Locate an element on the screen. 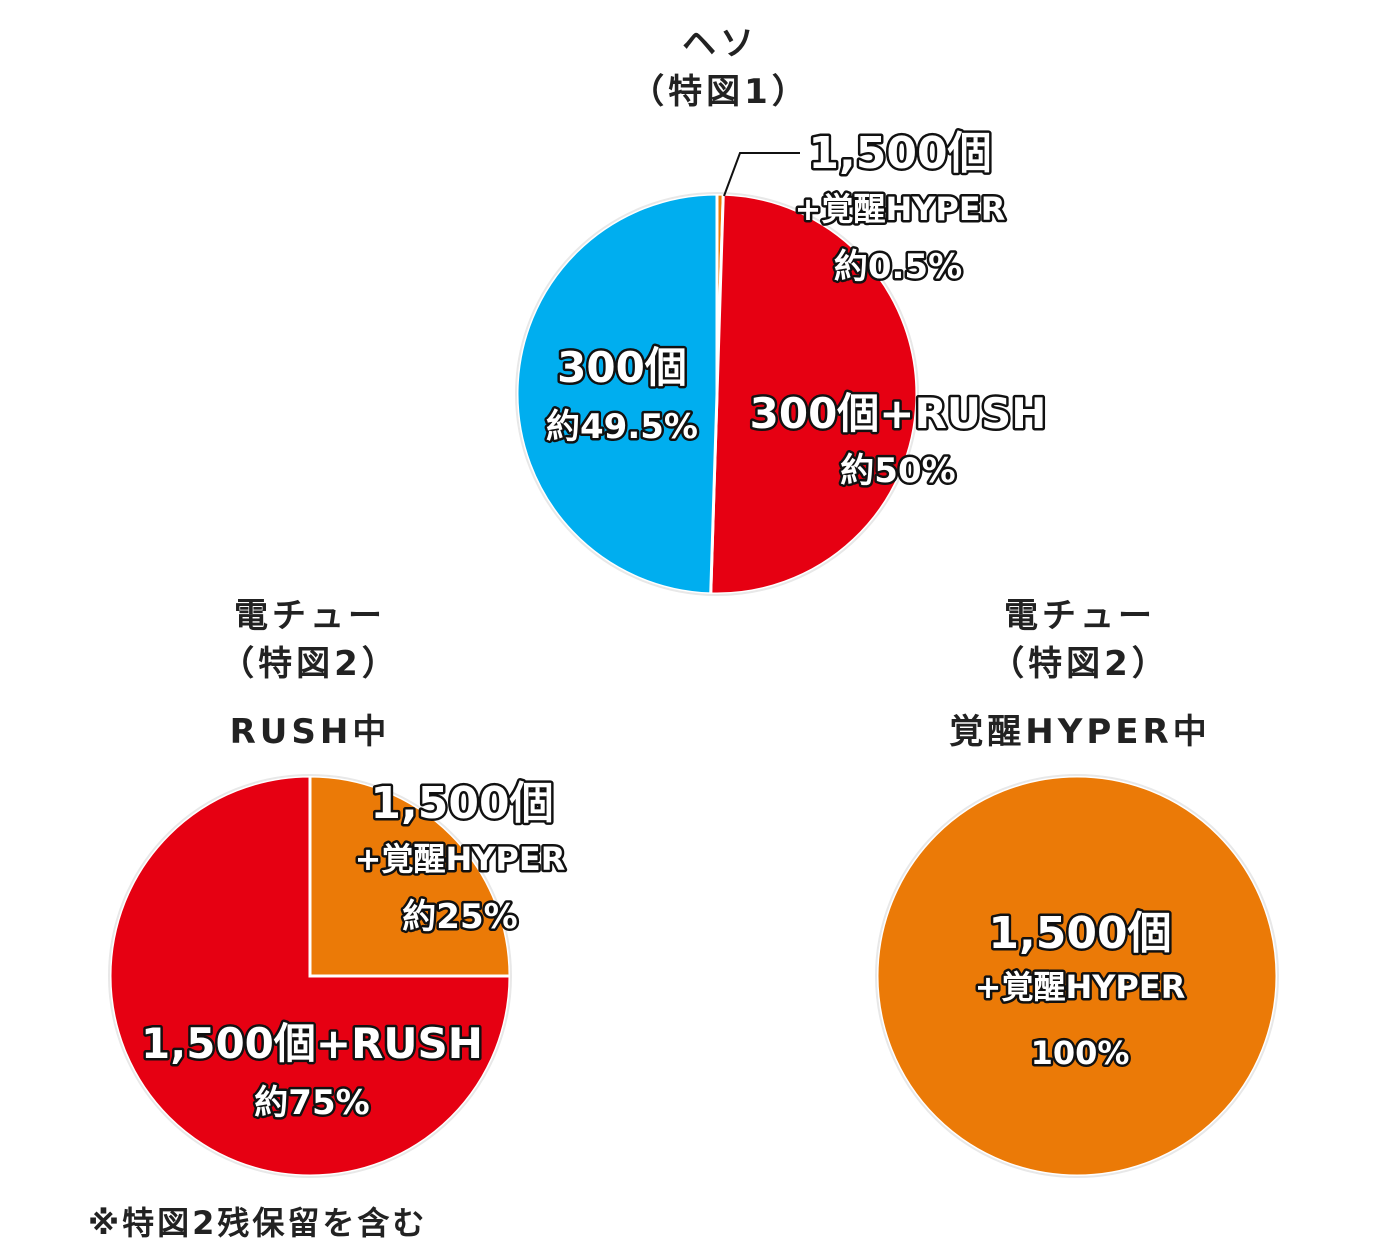  chart1-outline is located at coordinates (717, 394).